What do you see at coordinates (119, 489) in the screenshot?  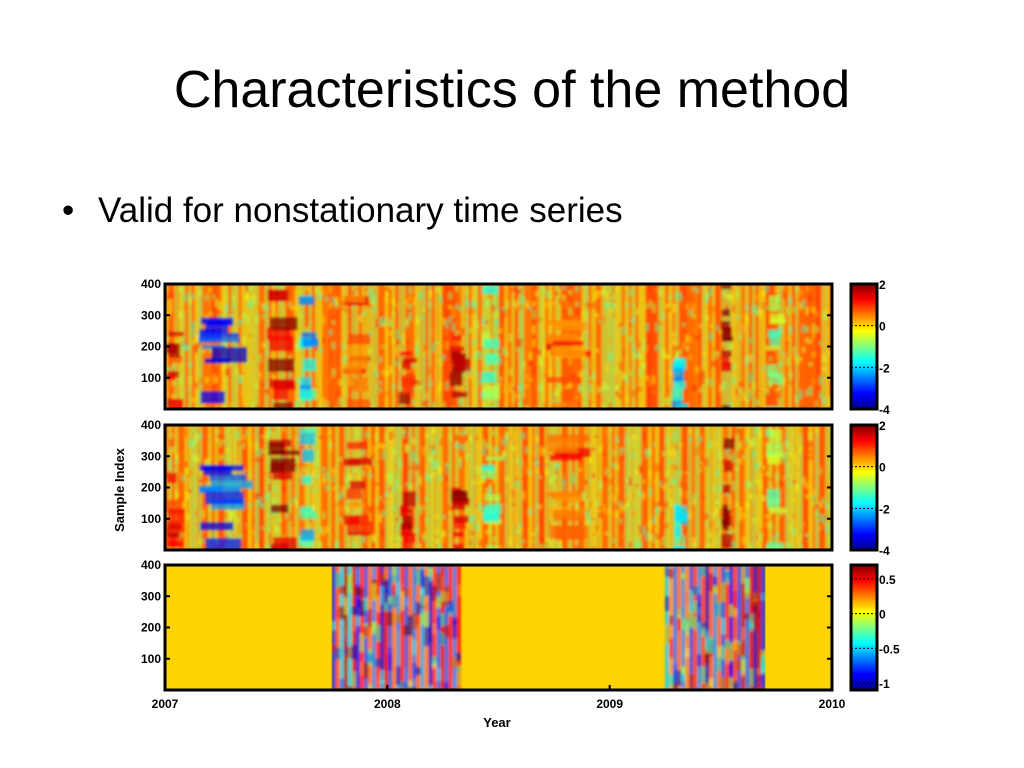 I see `y-axis-label: Sample Index` at bounding box center [119, 489].